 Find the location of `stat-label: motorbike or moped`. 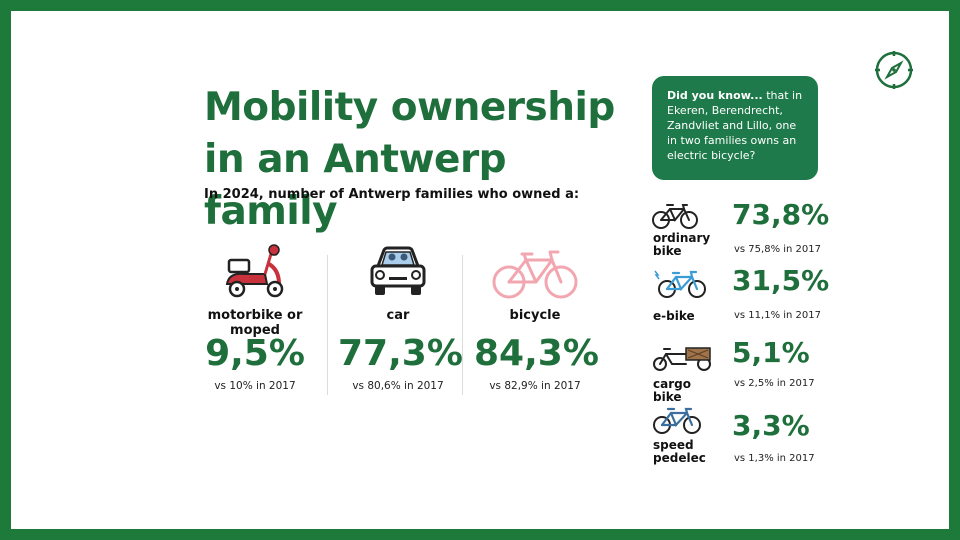

stat-label: motorbike or moped is located at coordinates (255, 323).